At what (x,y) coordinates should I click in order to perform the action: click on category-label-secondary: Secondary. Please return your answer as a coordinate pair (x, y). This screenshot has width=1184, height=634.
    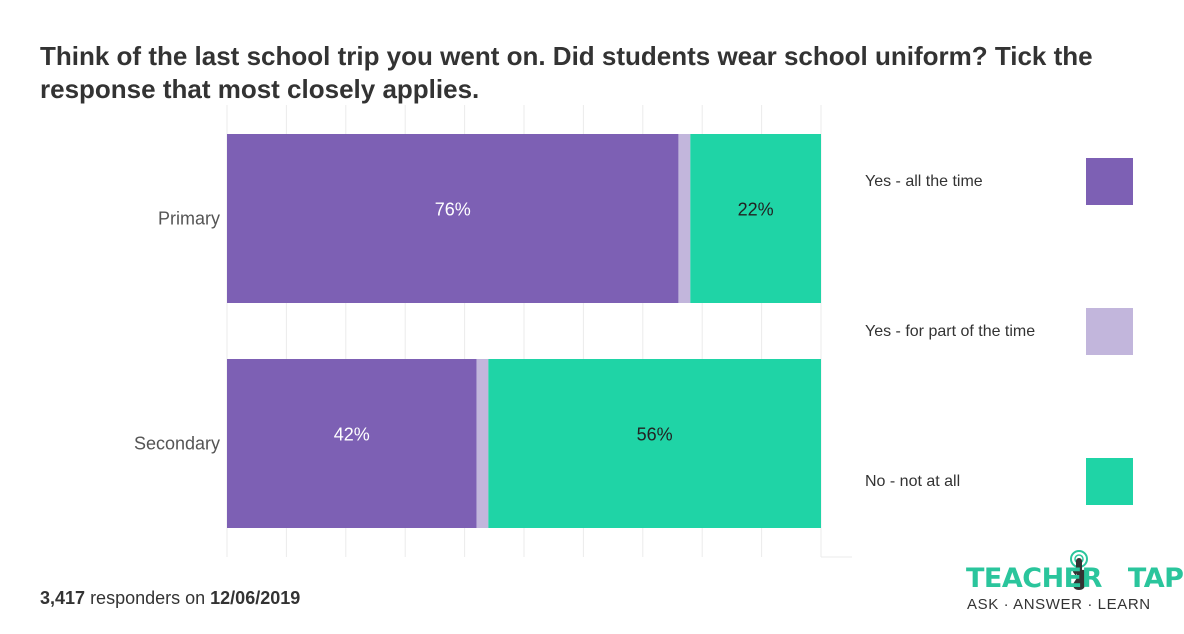
    Looking at the image, I should click on (177, 444).